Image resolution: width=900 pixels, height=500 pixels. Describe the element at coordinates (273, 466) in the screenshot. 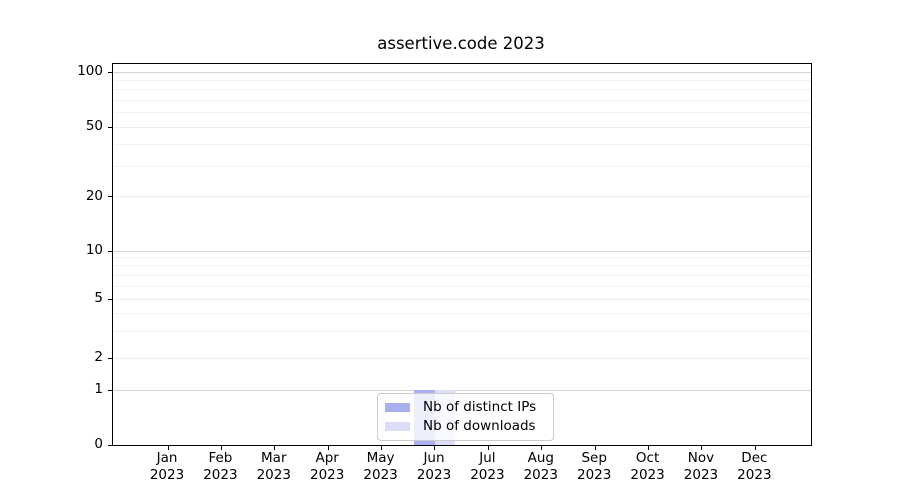

I see `x-tick-label-mar-2023: Mar 2023` at that location.